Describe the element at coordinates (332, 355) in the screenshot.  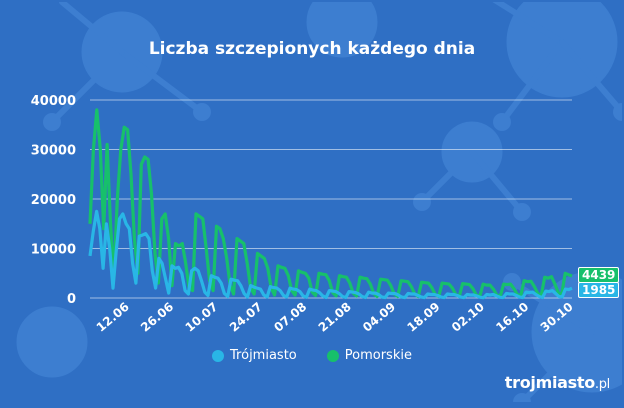
I see `legend-dot-pomorskie` at that location.